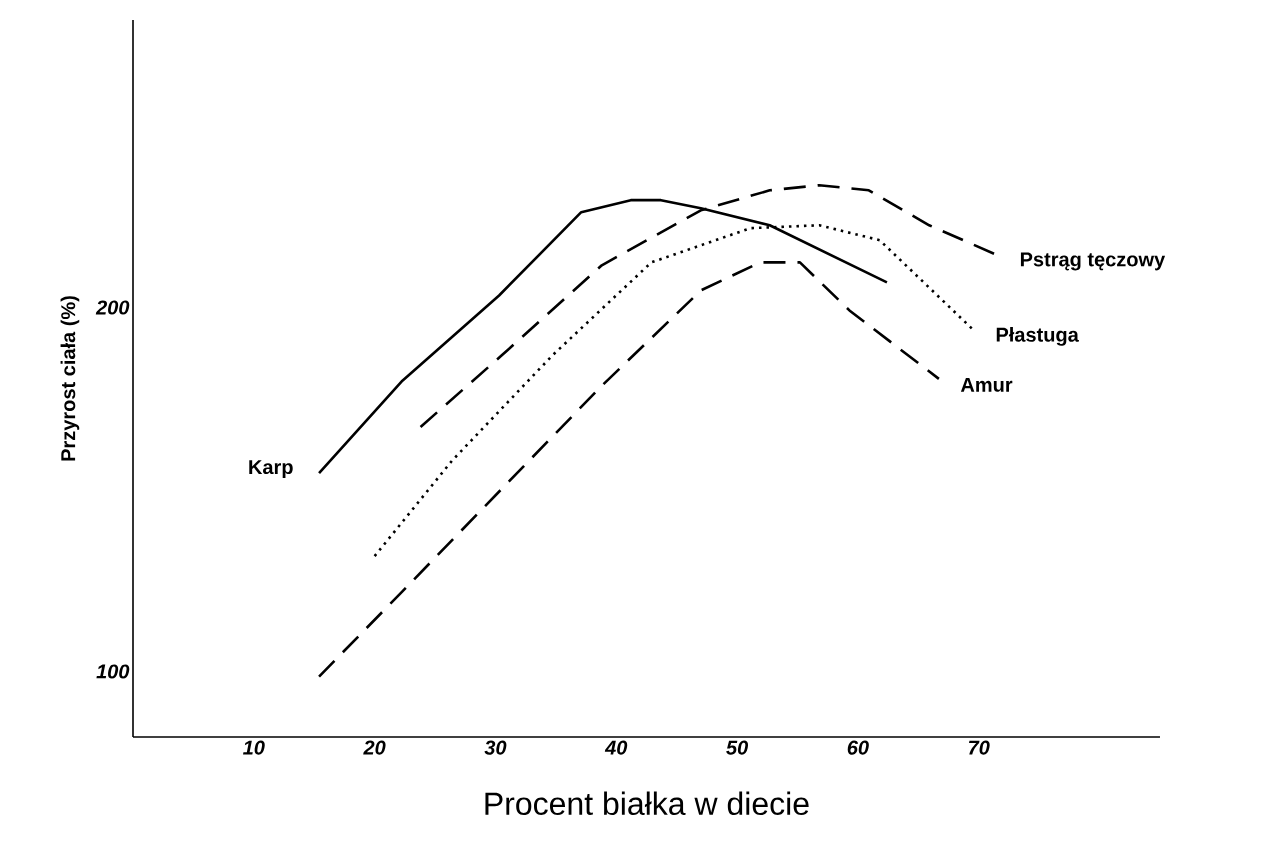 The image size is (1261, 857). I want to click on x-tick-label: 60, so click(858, 747).